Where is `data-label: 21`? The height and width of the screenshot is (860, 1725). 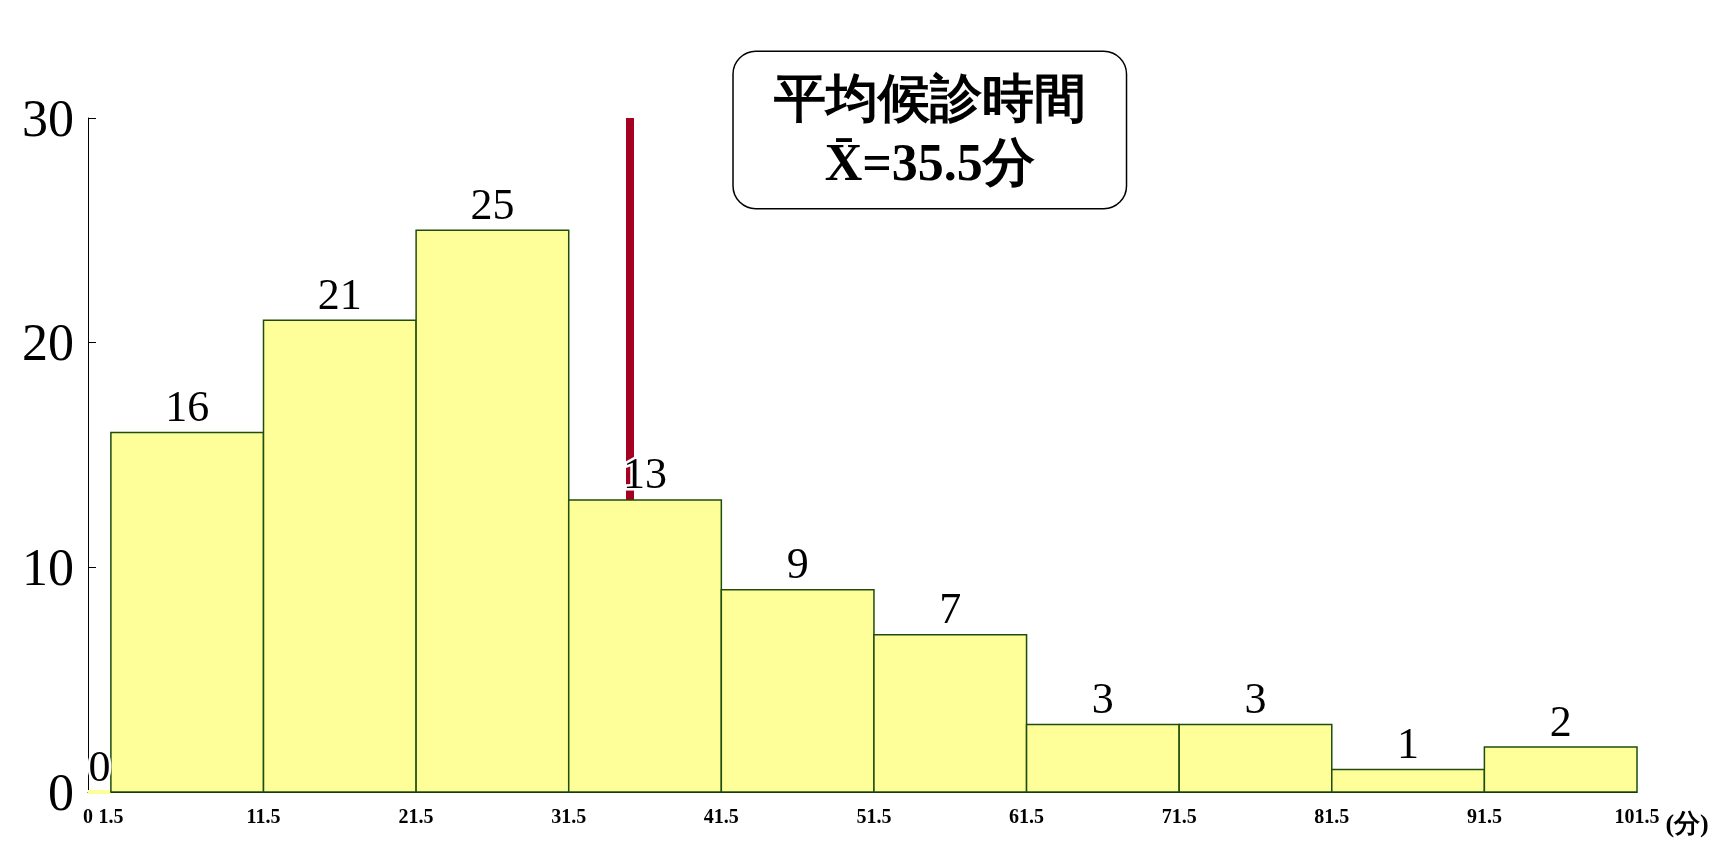 data-label: 21 is located at coordinates (339, 294).